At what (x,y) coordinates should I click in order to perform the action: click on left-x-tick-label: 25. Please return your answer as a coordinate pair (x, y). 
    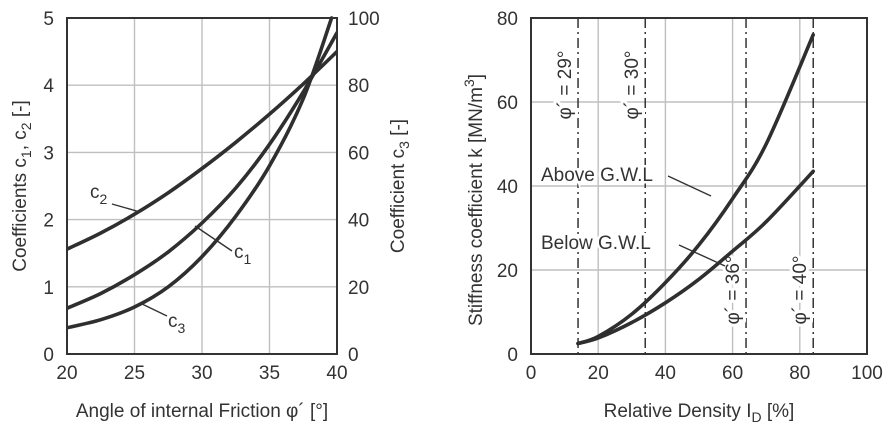
    Looking at the image, I should click on (134, 373).